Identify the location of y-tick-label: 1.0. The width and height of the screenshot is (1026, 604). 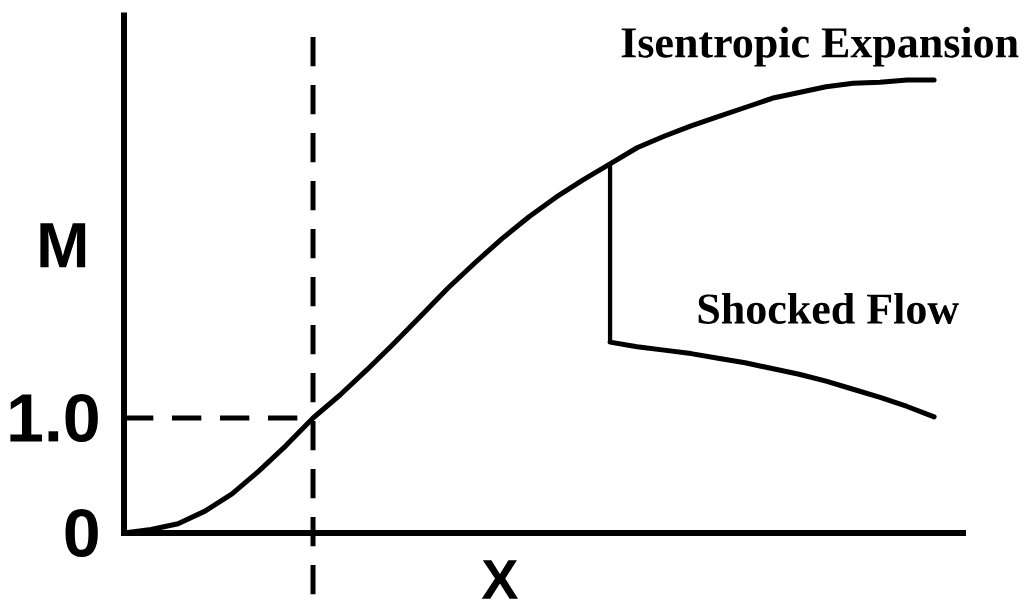
(54, 418).